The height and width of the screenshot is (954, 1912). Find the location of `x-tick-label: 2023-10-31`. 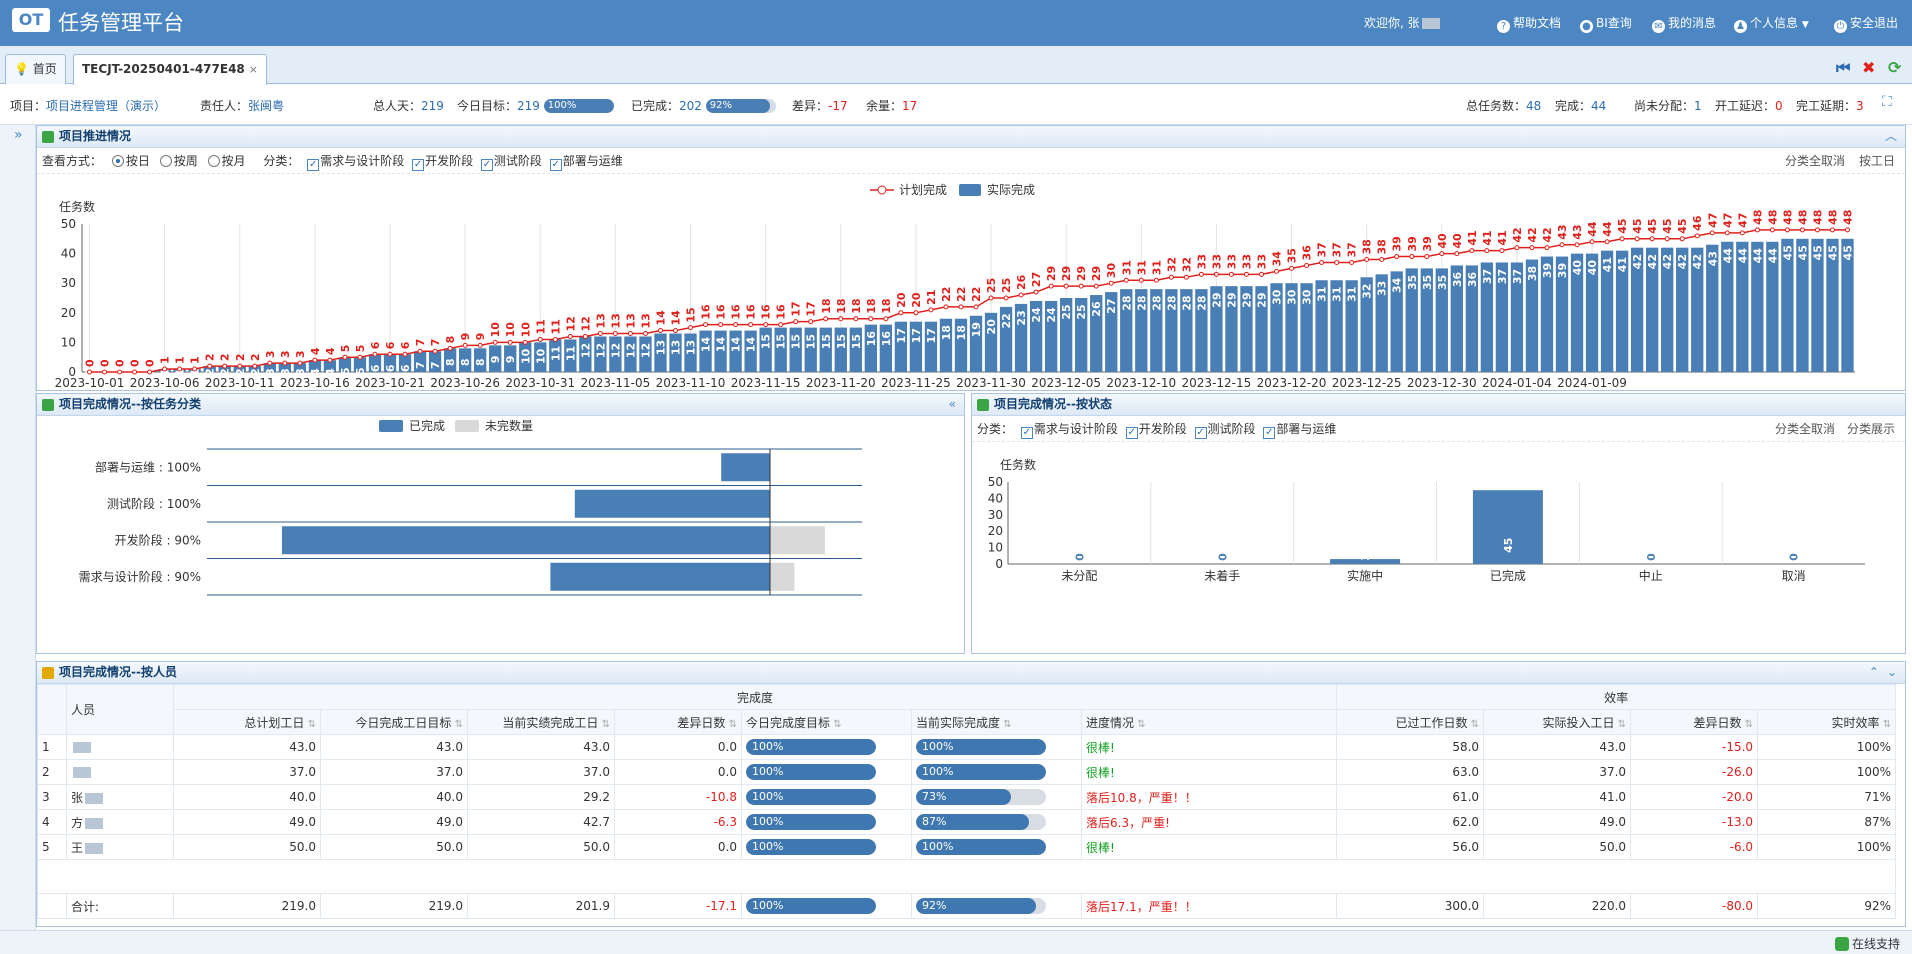

x-tick-label: 2023-10-31 is located at coordinates (540, 383).